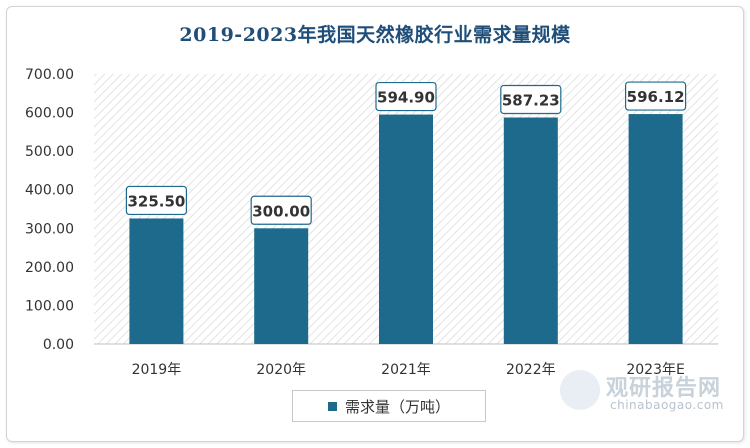 This screenshot has width=750, height=448. I want to click on watermark-brand-en: chinabaogao.com, so click(667, 405).